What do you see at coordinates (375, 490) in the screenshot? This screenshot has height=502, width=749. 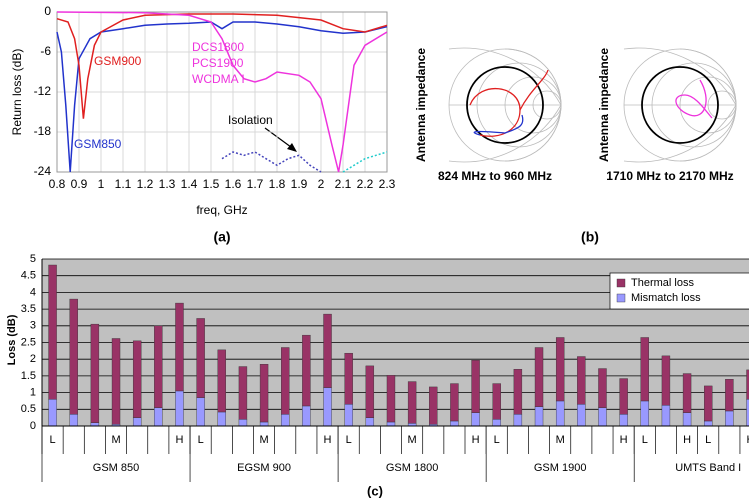 I see `caption: (c)` at bounding box center [375, 490].